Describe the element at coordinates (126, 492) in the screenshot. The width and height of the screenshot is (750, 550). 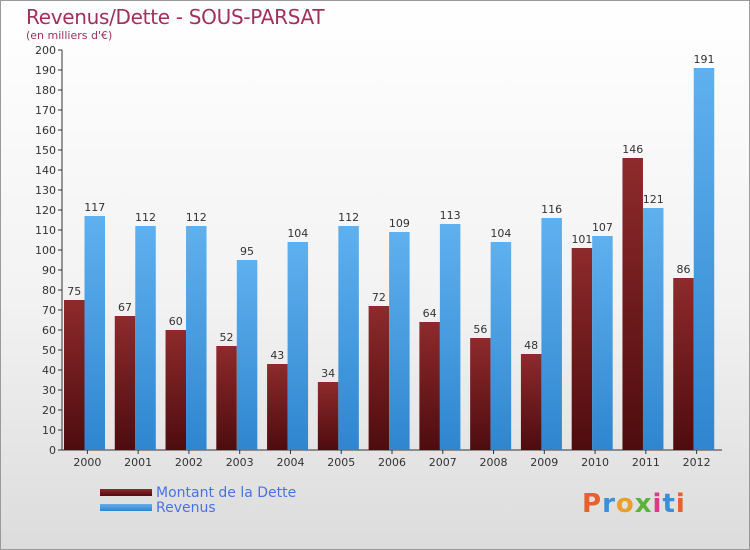
I see `legend-swatch-dette` at that location.